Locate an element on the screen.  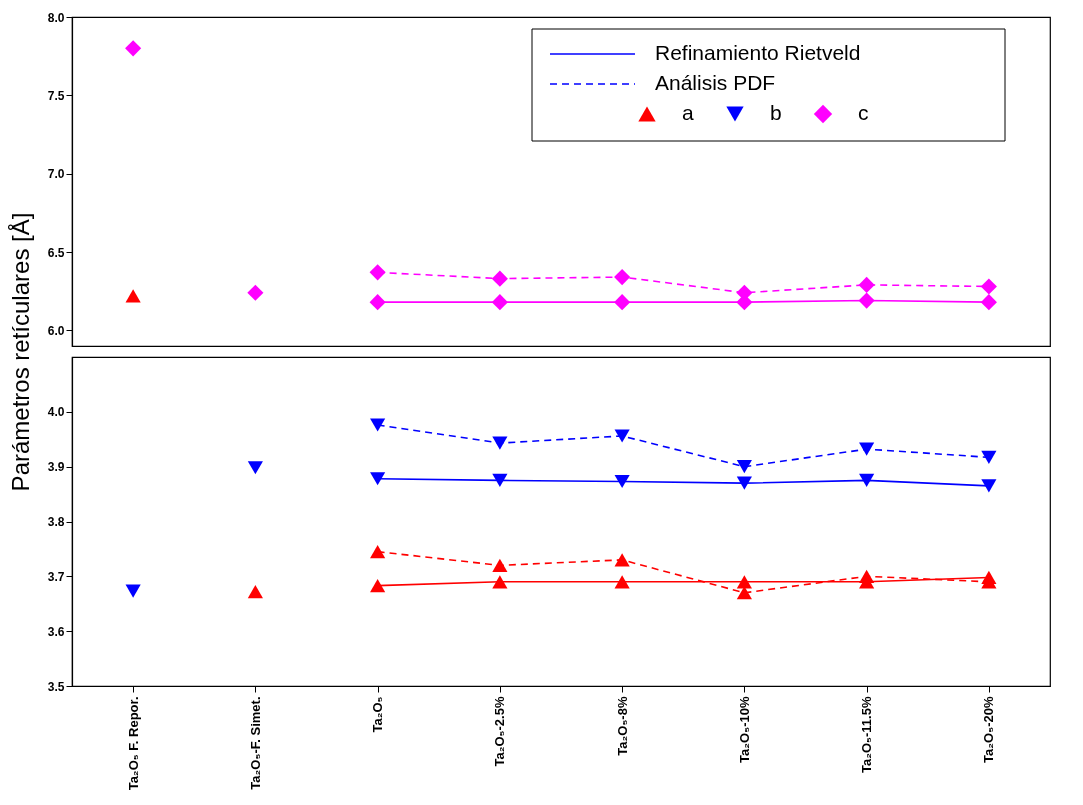
x-tick-label: Ta₂O₅-20% is located at coordinates (989, 729).